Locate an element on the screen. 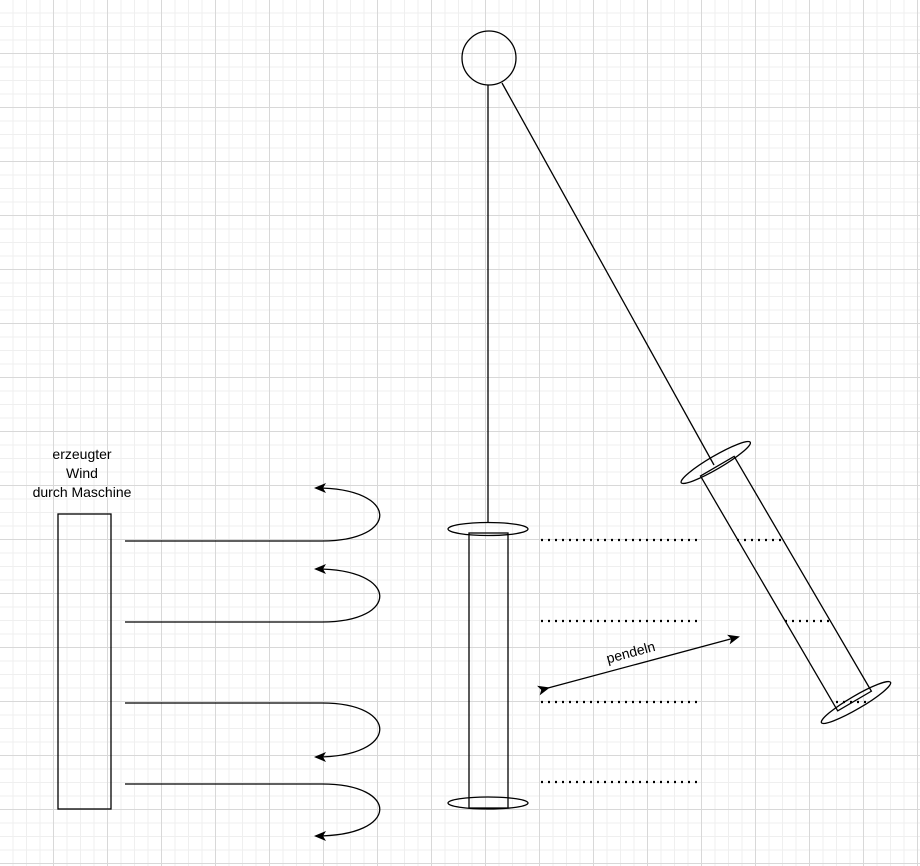  pendulum-body-rest is located at coordinates (488, 670).